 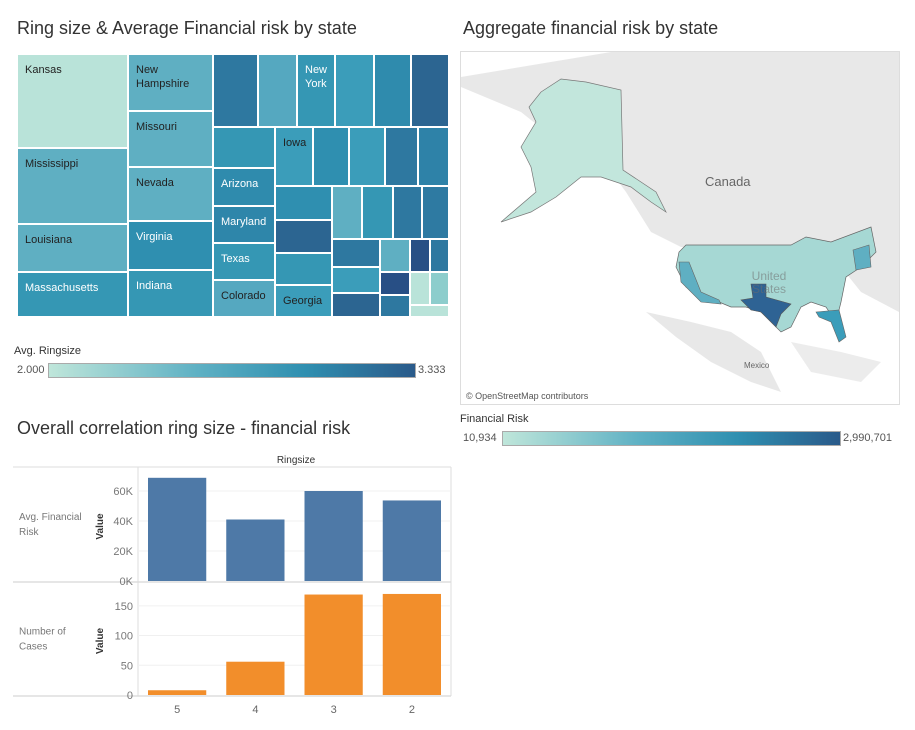 I want to click on x-tick-label: 5, so click(x=177, y=710).